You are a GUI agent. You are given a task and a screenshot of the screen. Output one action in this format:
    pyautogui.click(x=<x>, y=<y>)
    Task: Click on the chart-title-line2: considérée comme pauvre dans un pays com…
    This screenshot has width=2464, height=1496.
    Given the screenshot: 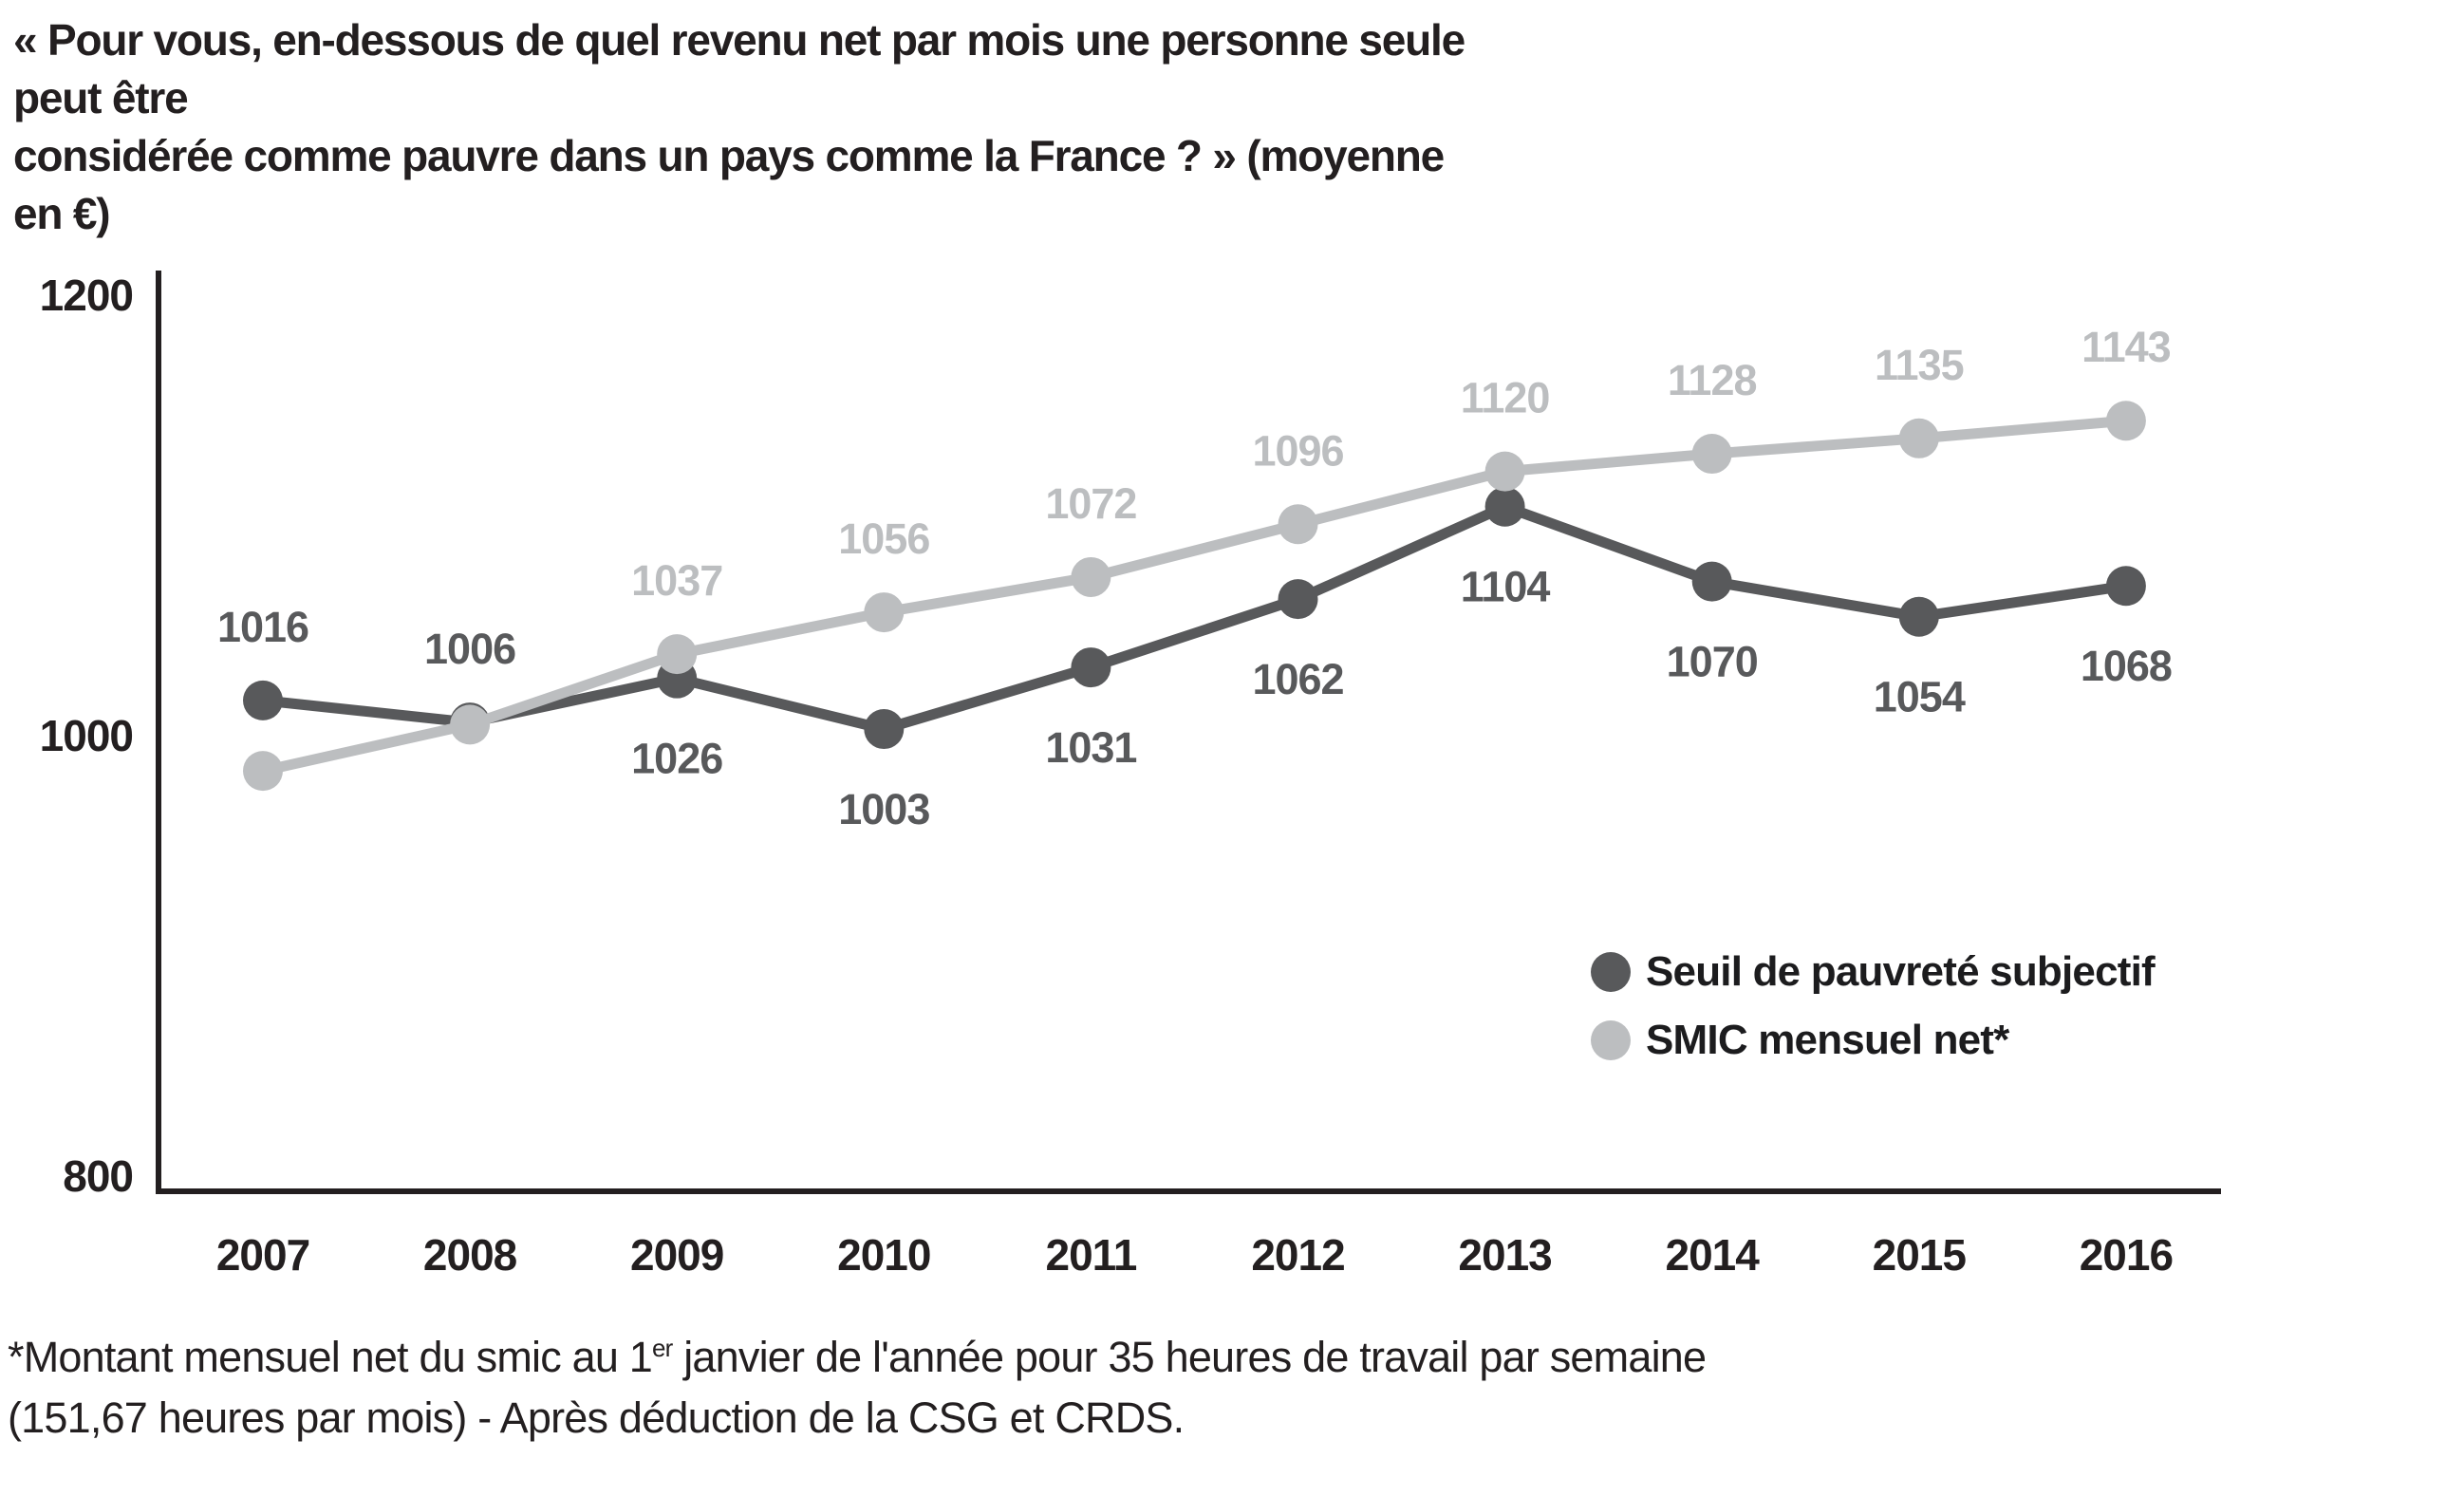 What is the action you would take?
    pyautogui.click(x=729, y=184)
    